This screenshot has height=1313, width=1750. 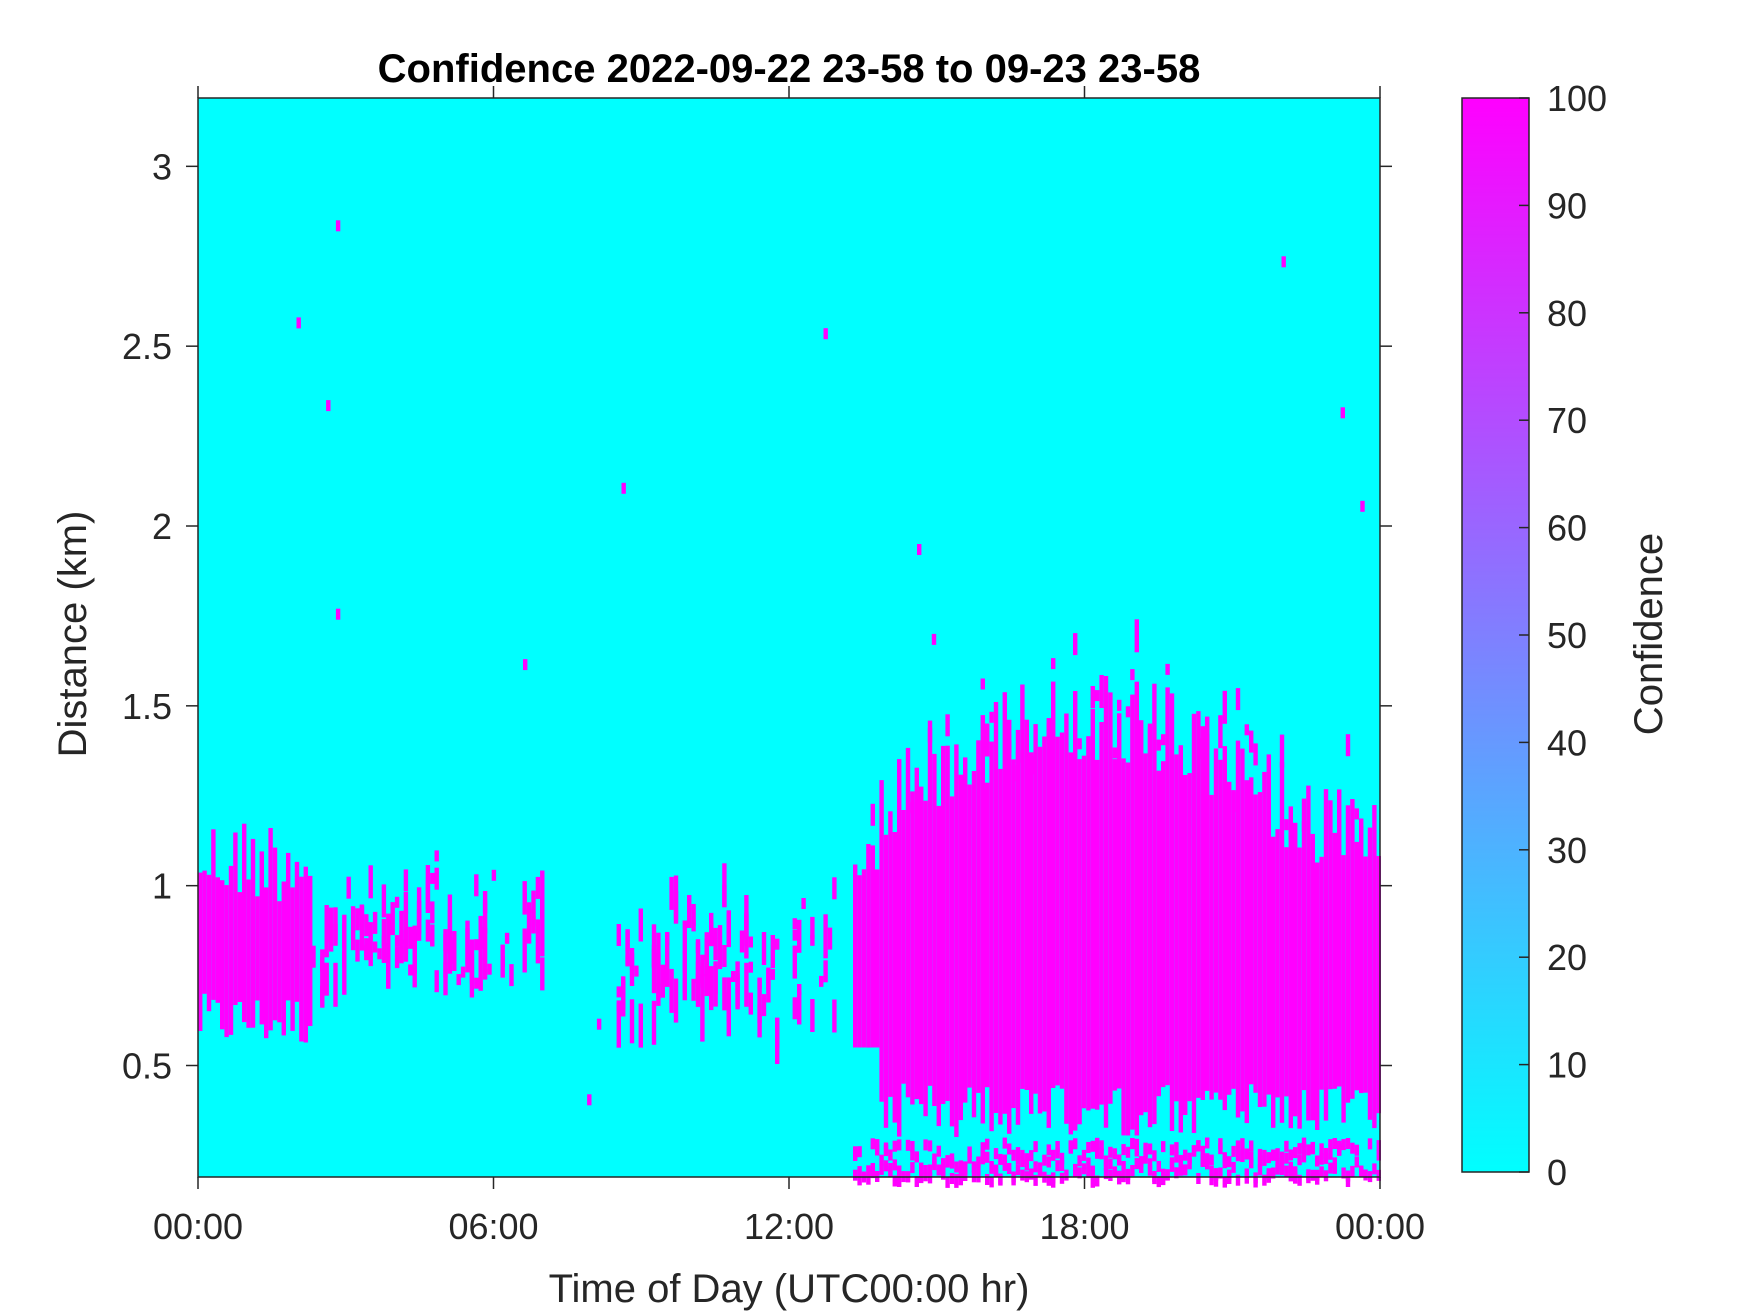 I want to click on x-tick-label: 00:00, so click(x=198, y=1226).